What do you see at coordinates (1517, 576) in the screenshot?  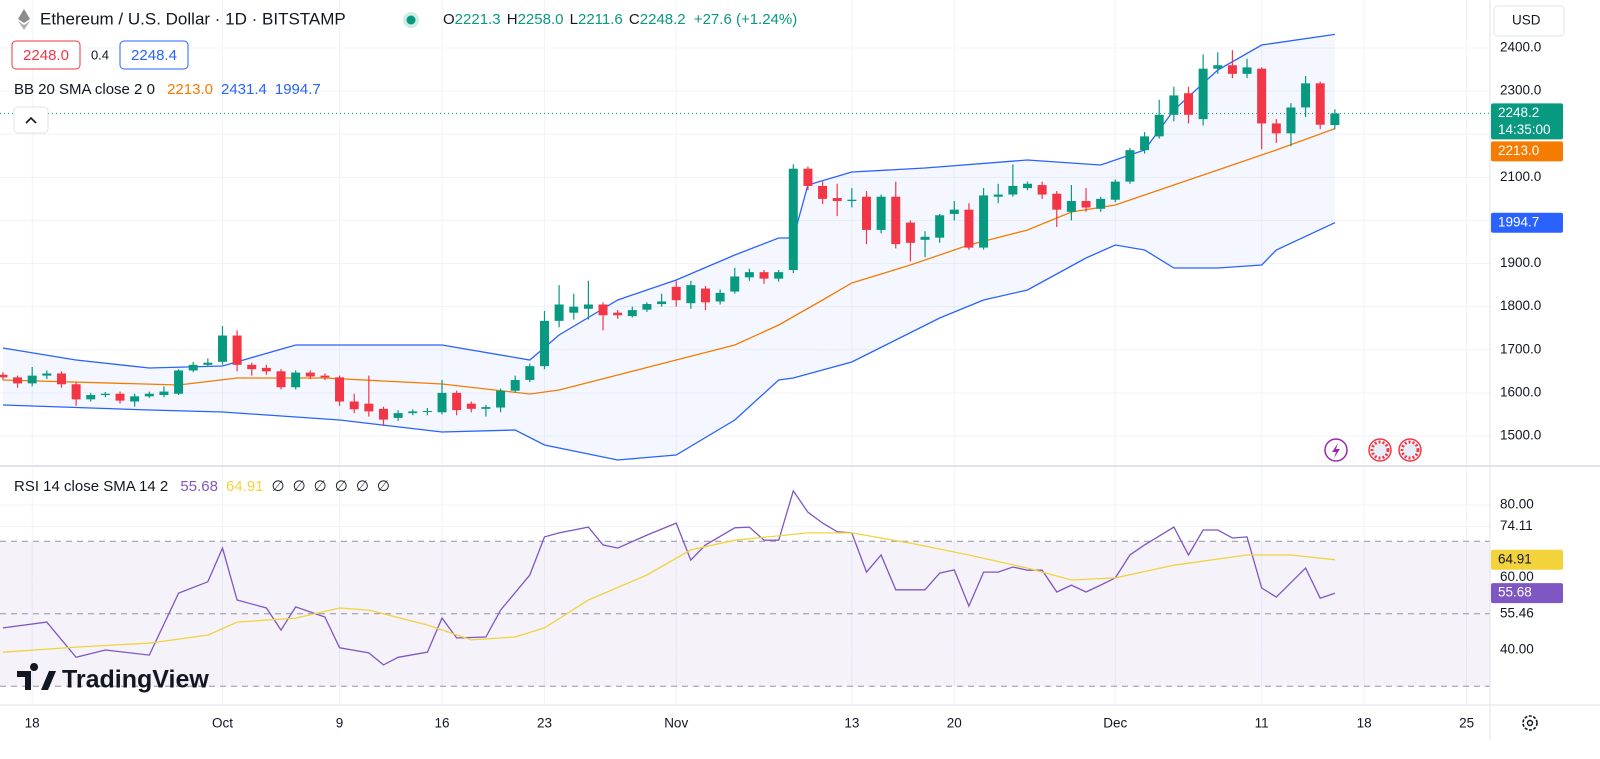 I see `y-tick-label: 60.00` at bounding box center [1517, 576].